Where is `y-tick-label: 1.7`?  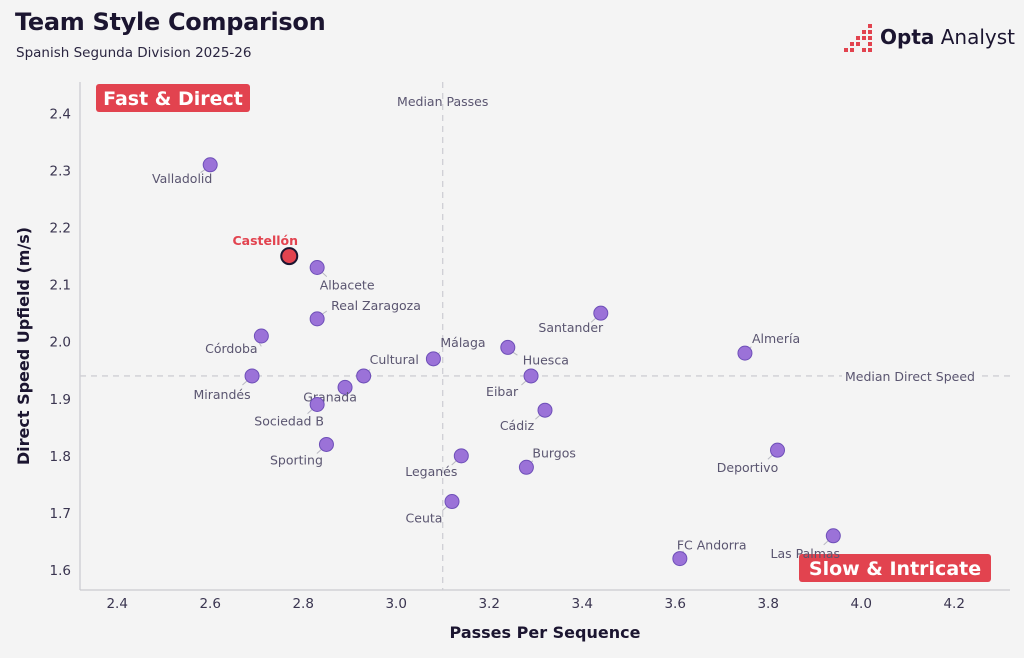 y-tick-label: 1.7 is located at coordinates (60, 514).